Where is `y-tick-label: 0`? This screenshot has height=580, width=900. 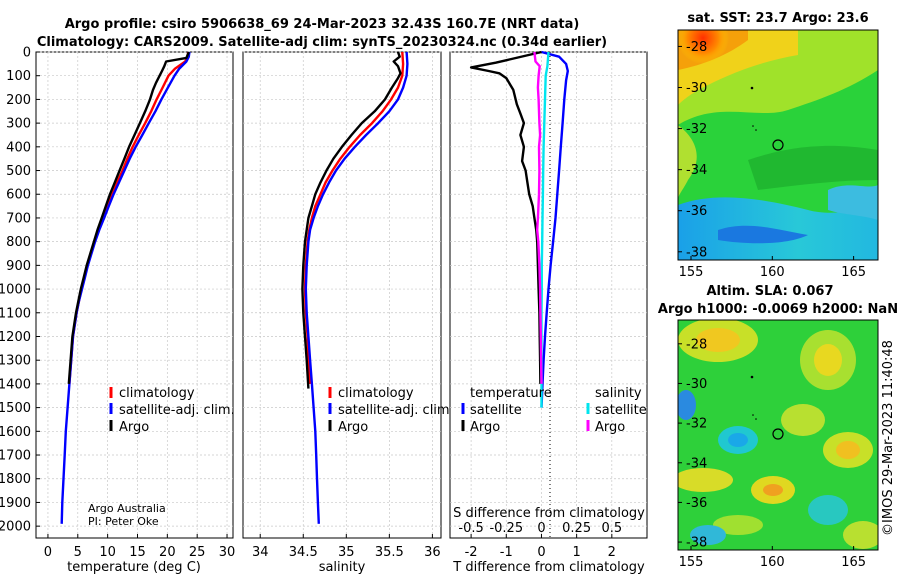
y-tick-label: 0 is located at coordinates (27, 53).